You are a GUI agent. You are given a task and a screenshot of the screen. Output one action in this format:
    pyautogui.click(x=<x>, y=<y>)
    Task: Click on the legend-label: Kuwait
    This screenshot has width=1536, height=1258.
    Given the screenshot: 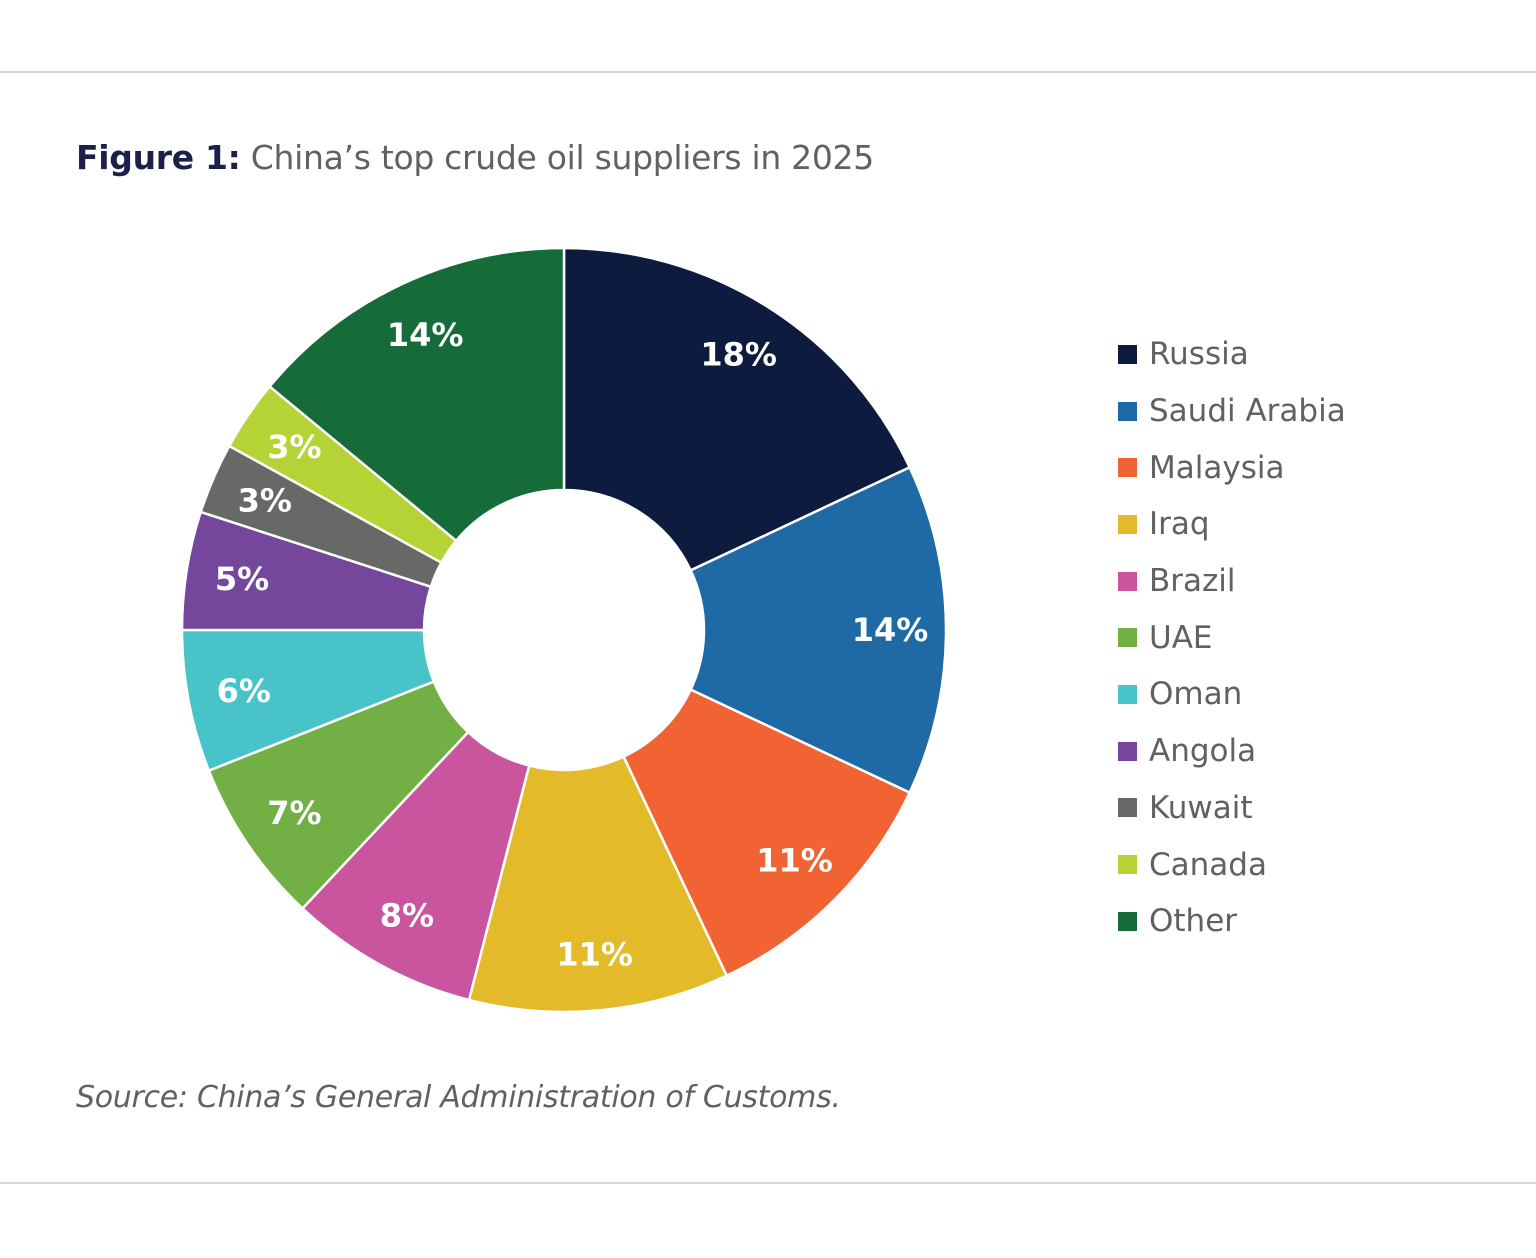 What is the action you would take?
    pyautogui.click(x=1201, y=807)
    